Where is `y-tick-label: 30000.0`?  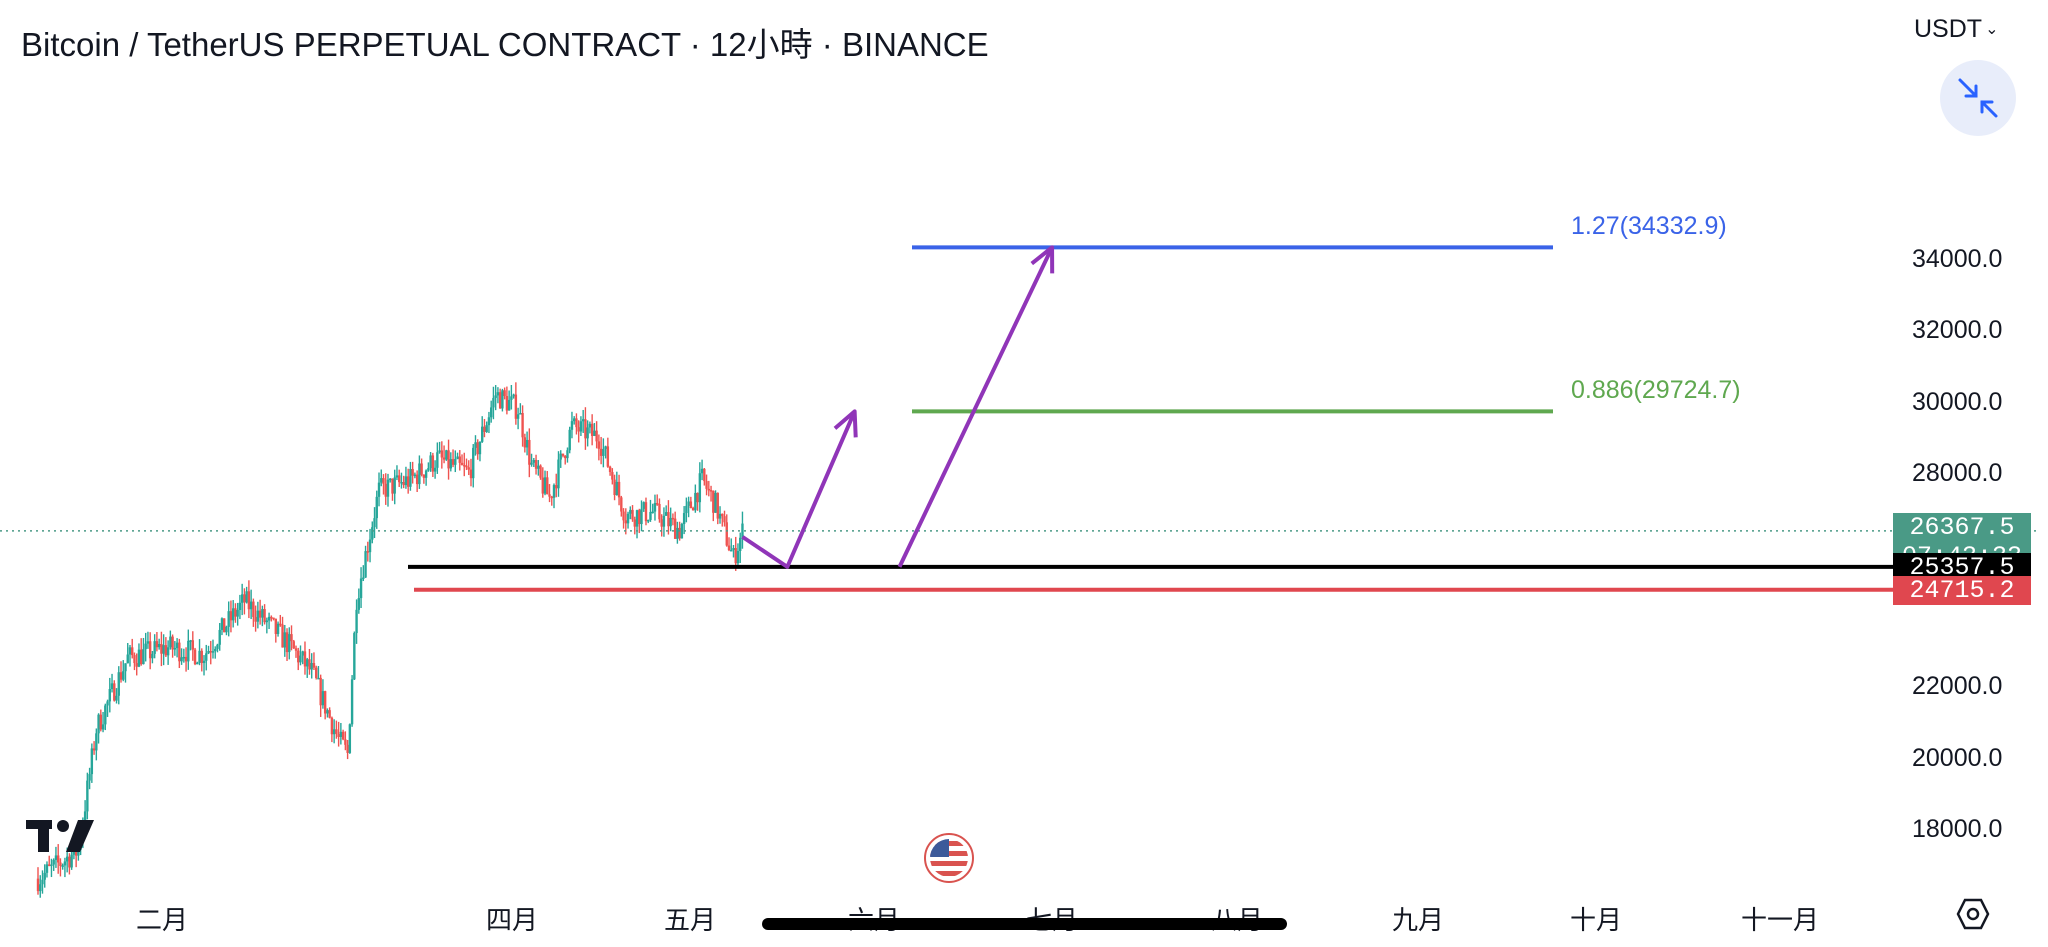
y-tick-label: 30000.0 is located at coordinates (1957, 401).